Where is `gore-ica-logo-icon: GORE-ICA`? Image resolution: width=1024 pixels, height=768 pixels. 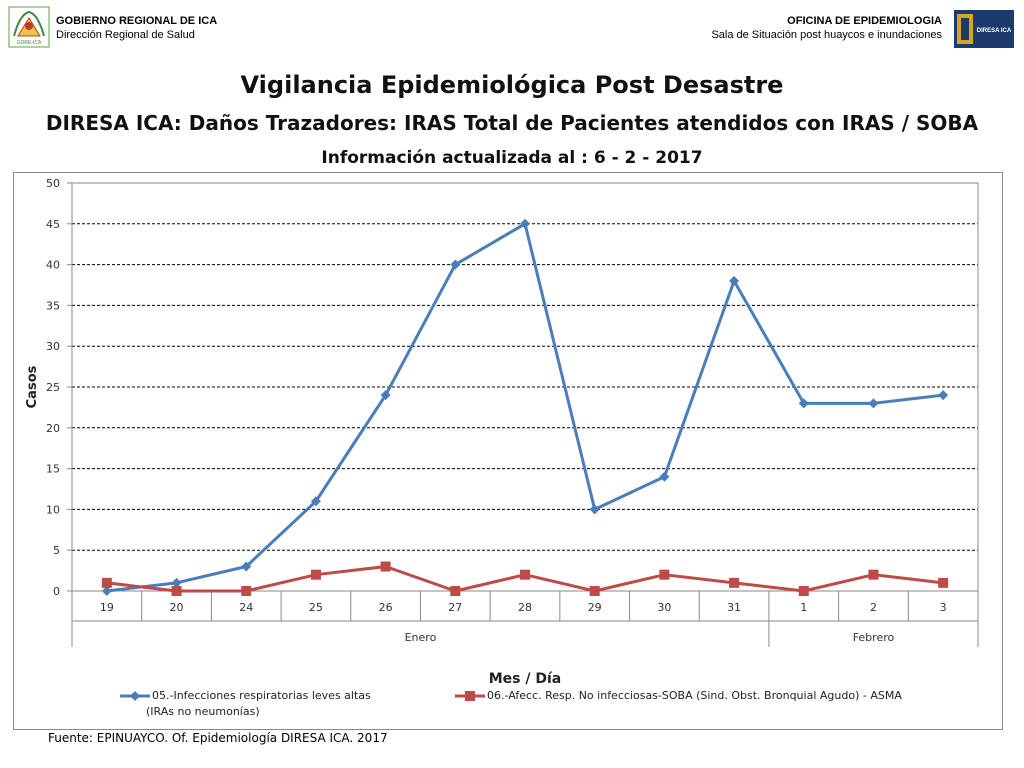
gore-ica-logo-icon: GORE-ICA is located at coordinates (29, 27).